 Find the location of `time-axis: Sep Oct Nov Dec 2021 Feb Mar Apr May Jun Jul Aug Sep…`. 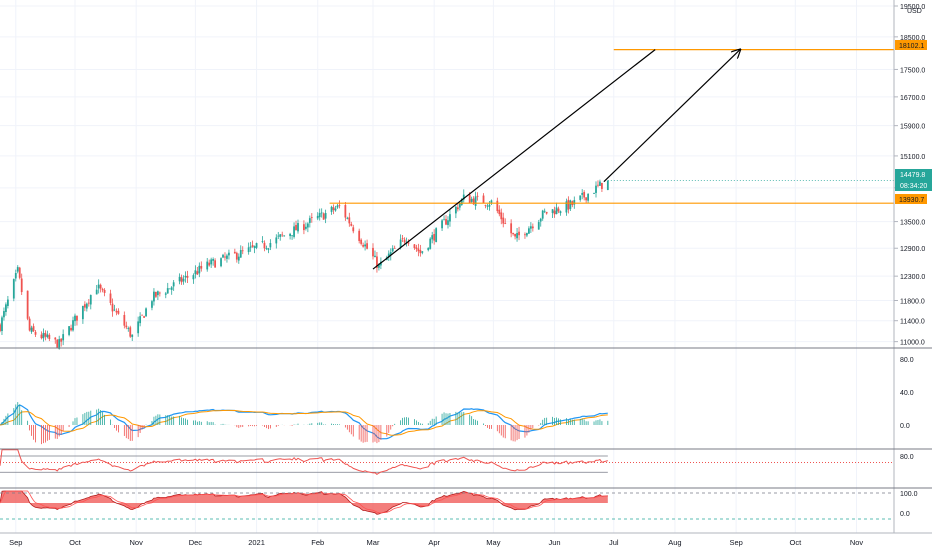

time-axis: Sep Oct Nov Dec 2021 Feb Mar Apr May Jun Jul Aug Sep… is located at coordinates (436, 542).